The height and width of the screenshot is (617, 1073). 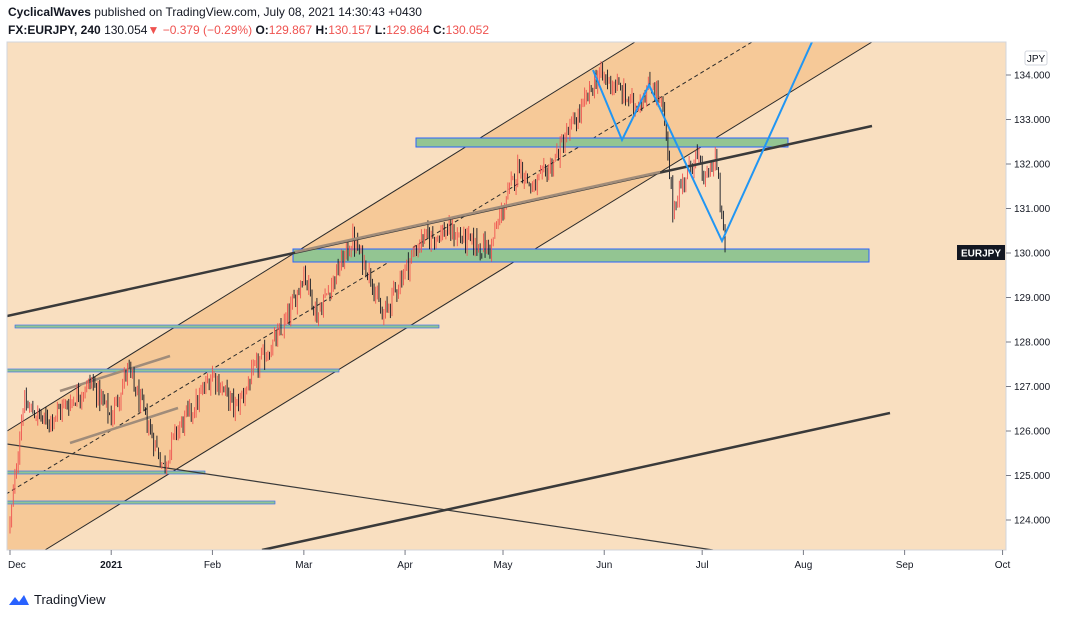 What do you see at coordinates (322, 30) in the screenshot?
I see `high-label: H:` at bounding box center [322, 30].